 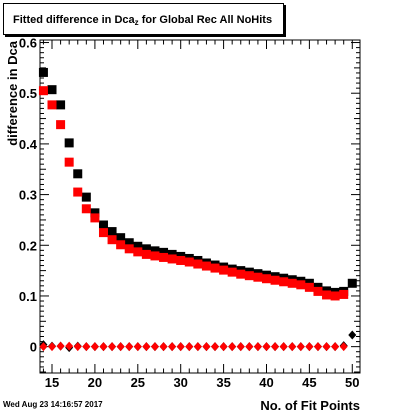 I want to click on timestamp: Wed Aug 23 14:16:57 2017, so click(x=53, y=404).